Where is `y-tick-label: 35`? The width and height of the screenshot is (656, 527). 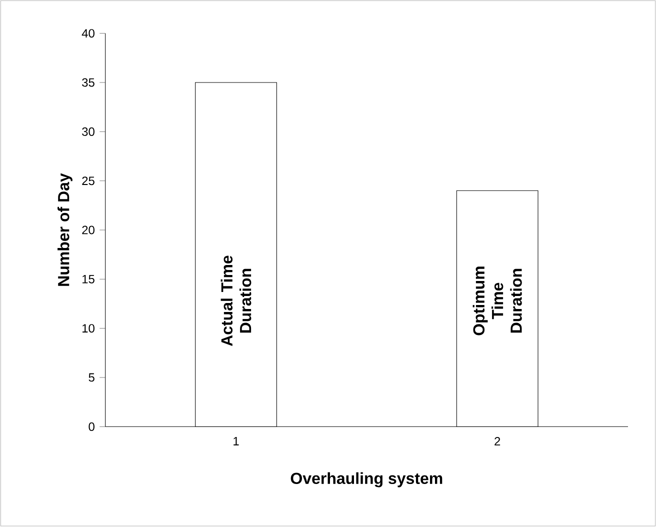
y-tick-label: 35 is located at coordinates (88, 82).